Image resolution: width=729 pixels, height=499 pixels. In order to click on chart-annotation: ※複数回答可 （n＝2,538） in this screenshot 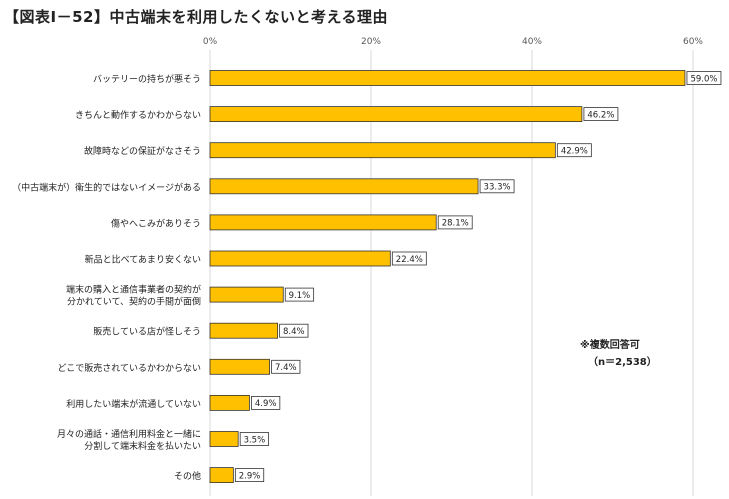, I will do `click(618, 354)`.